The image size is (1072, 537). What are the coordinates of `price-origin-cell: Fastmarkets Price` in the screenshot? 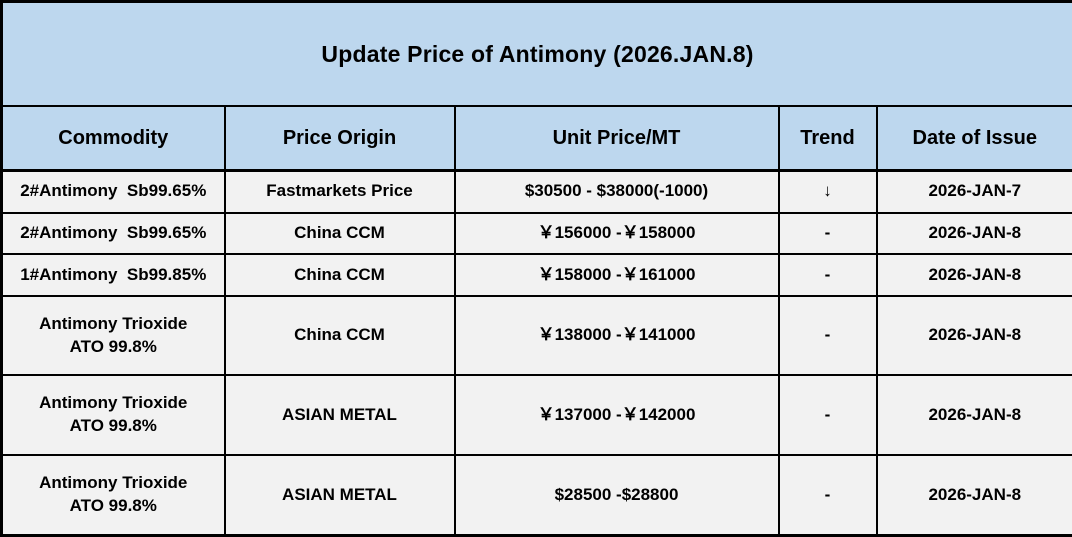 It's located at (339, 191).